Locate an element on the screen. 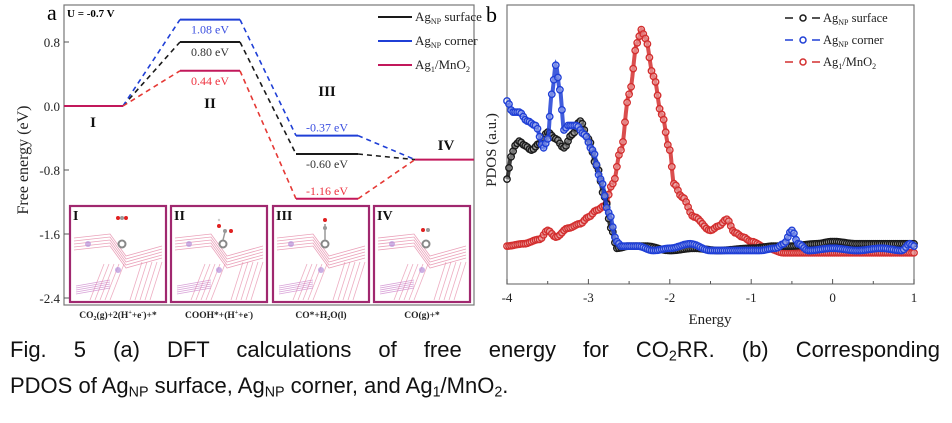 Image resolution: width=952 pixels, height=423 pixels. panel-b-legend: AgNP surface AgNP corner Ag1/MnO2 is located at coordinates (836, 41).